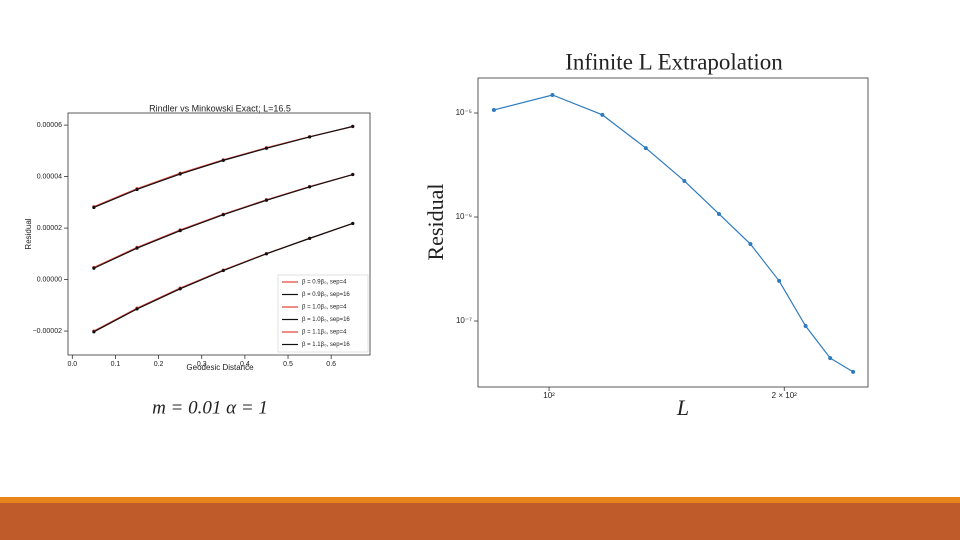 This screenshot has width=960, height=540. Describe the element at coordinates (464, 216) in the screenshot. I see `y-tick-label: 10⁻⁶` at that location.